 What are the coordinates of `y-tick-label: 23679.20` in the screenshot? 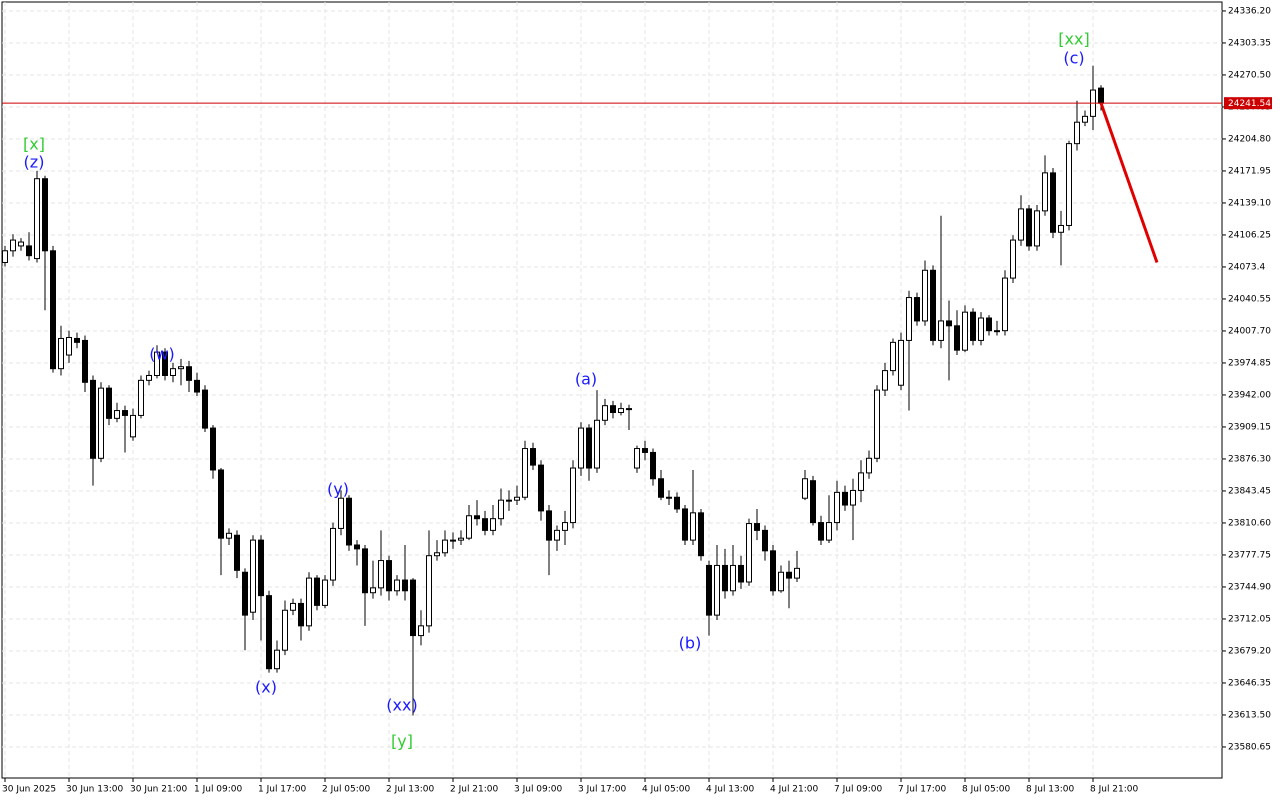 It's located at (1249, 651).